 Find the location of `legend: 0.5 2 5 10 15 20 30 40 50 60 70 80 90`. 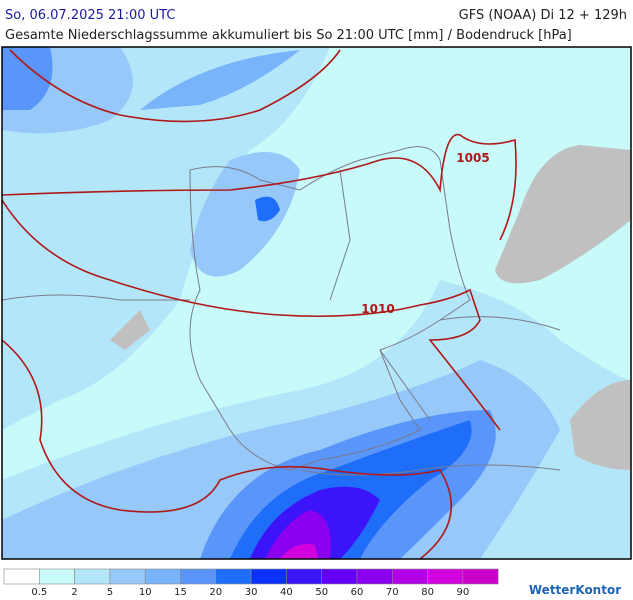

legend: 0.5 2 5 10 15 20 30 40 50 60 70 80 90 is located at coordinates (251, 583).